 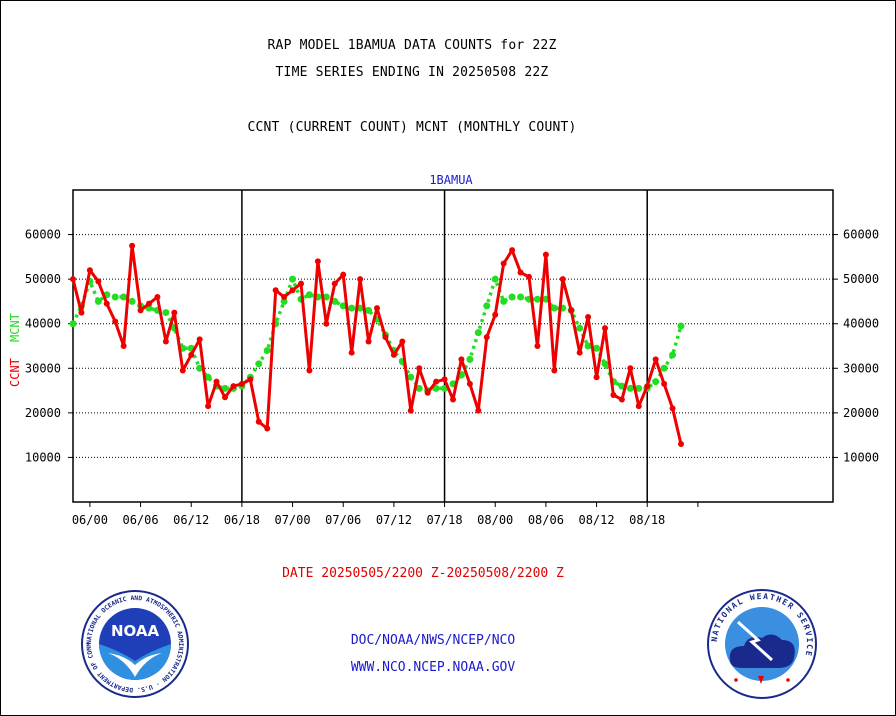 What do you see at coordinates (433, 667) in the screenshot?
I see `website-label: WWW.NCO.NCEP.NOAA.GOV` at bounding box center [433, 667].